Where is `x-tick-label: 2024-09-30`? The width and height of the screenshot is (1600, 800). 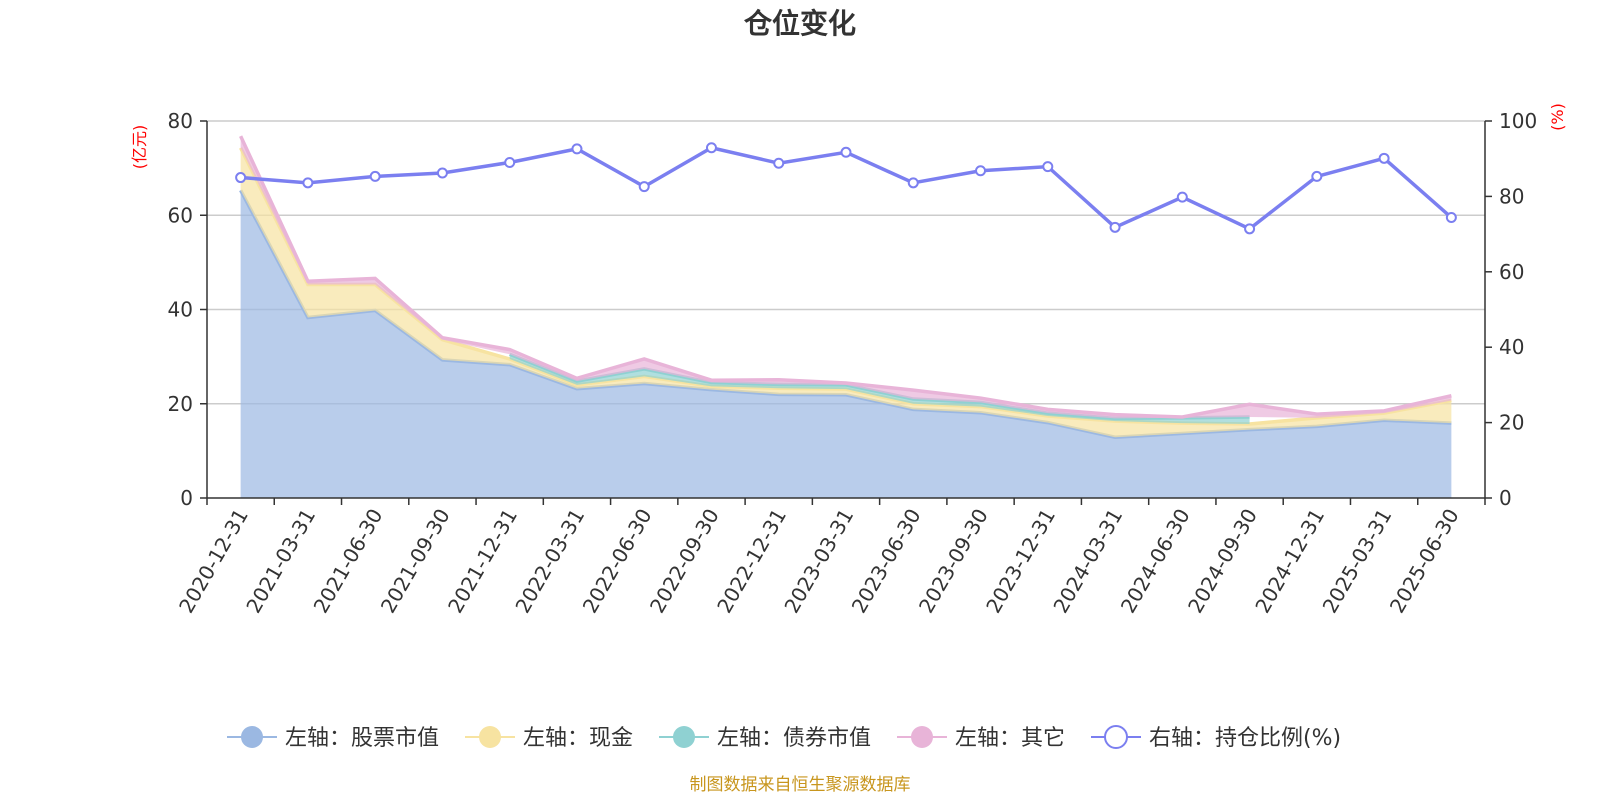 x-tick-label: 2024-09-30 is located at coordinates (1222, 561).